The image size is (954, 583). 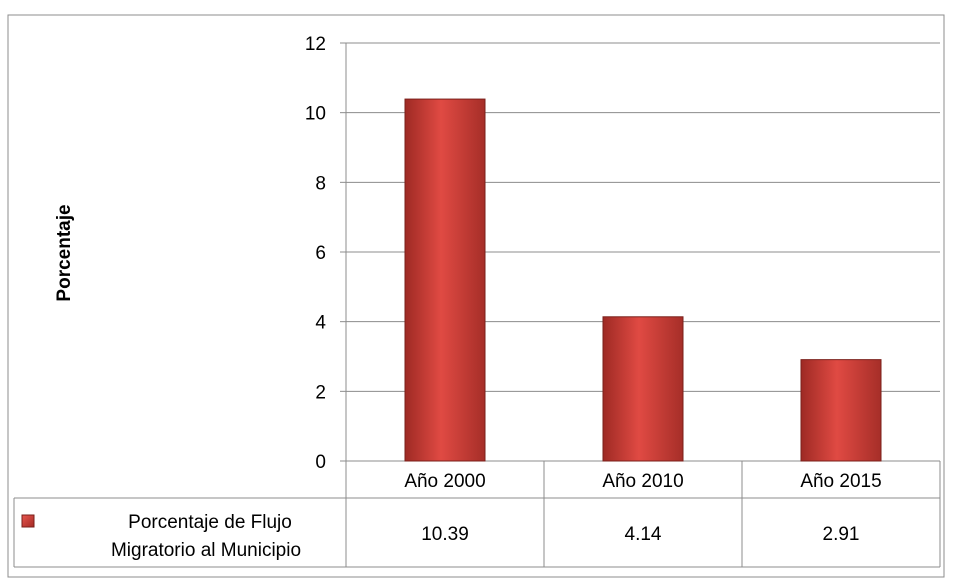 I want to click on y-tick-label: 4, so click(x=320, y=323).